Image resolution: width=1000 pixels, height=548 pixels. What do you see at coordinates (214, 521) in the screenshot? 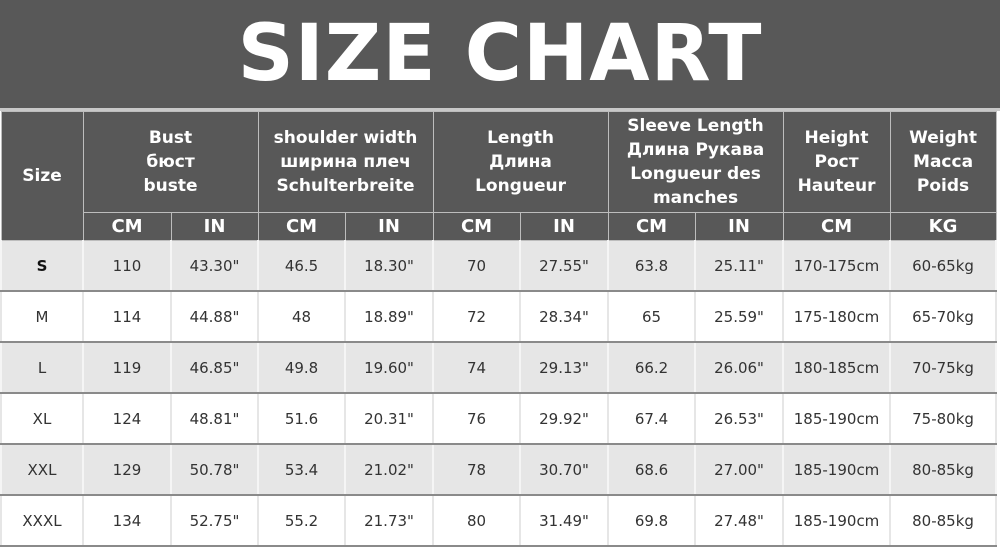
I see `value-cell: 52.75"` at bounding box center [214, 521].